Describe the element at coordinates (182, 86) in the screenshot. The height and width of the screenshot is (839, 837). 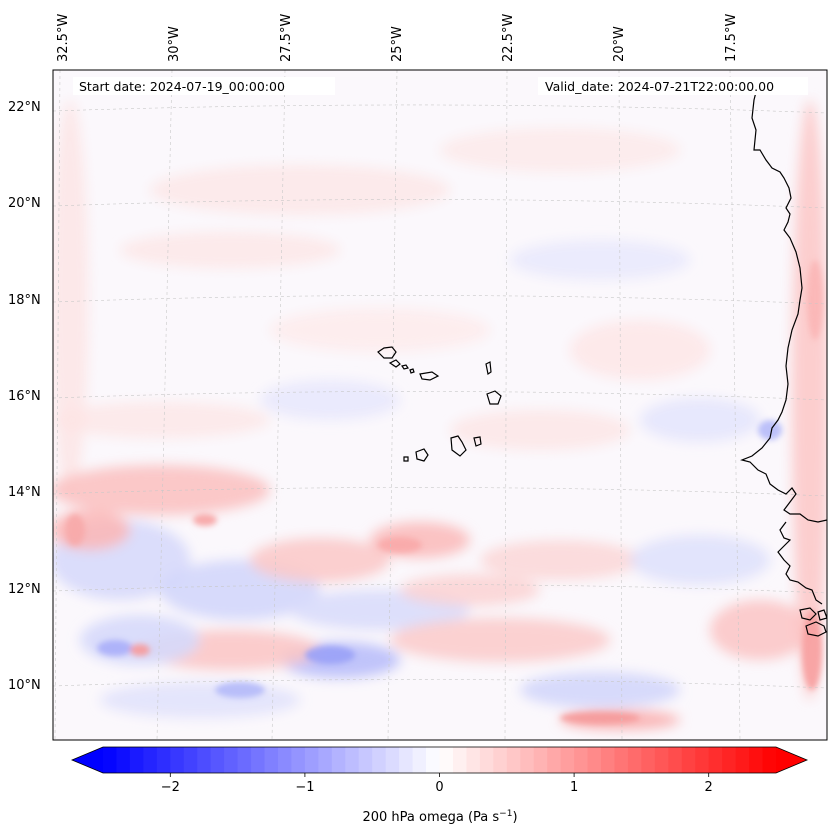
I see `start-date-text: Start date: 2024-07-19_00:00:00` at that location.